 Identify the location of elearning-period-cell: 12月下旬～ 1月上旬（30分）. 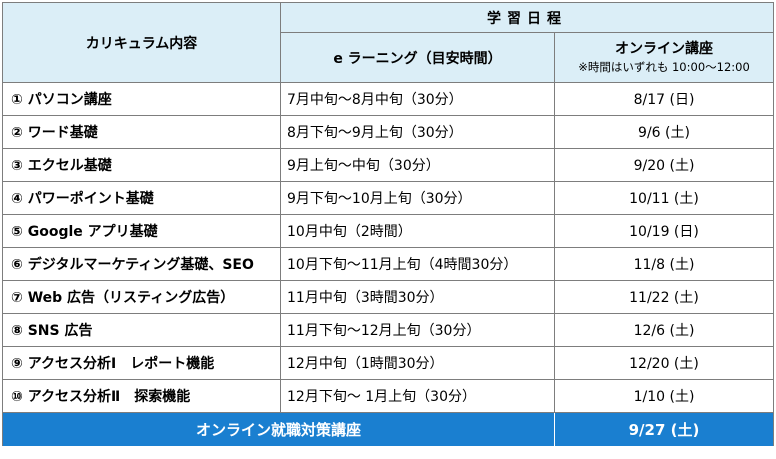
(417, 396).